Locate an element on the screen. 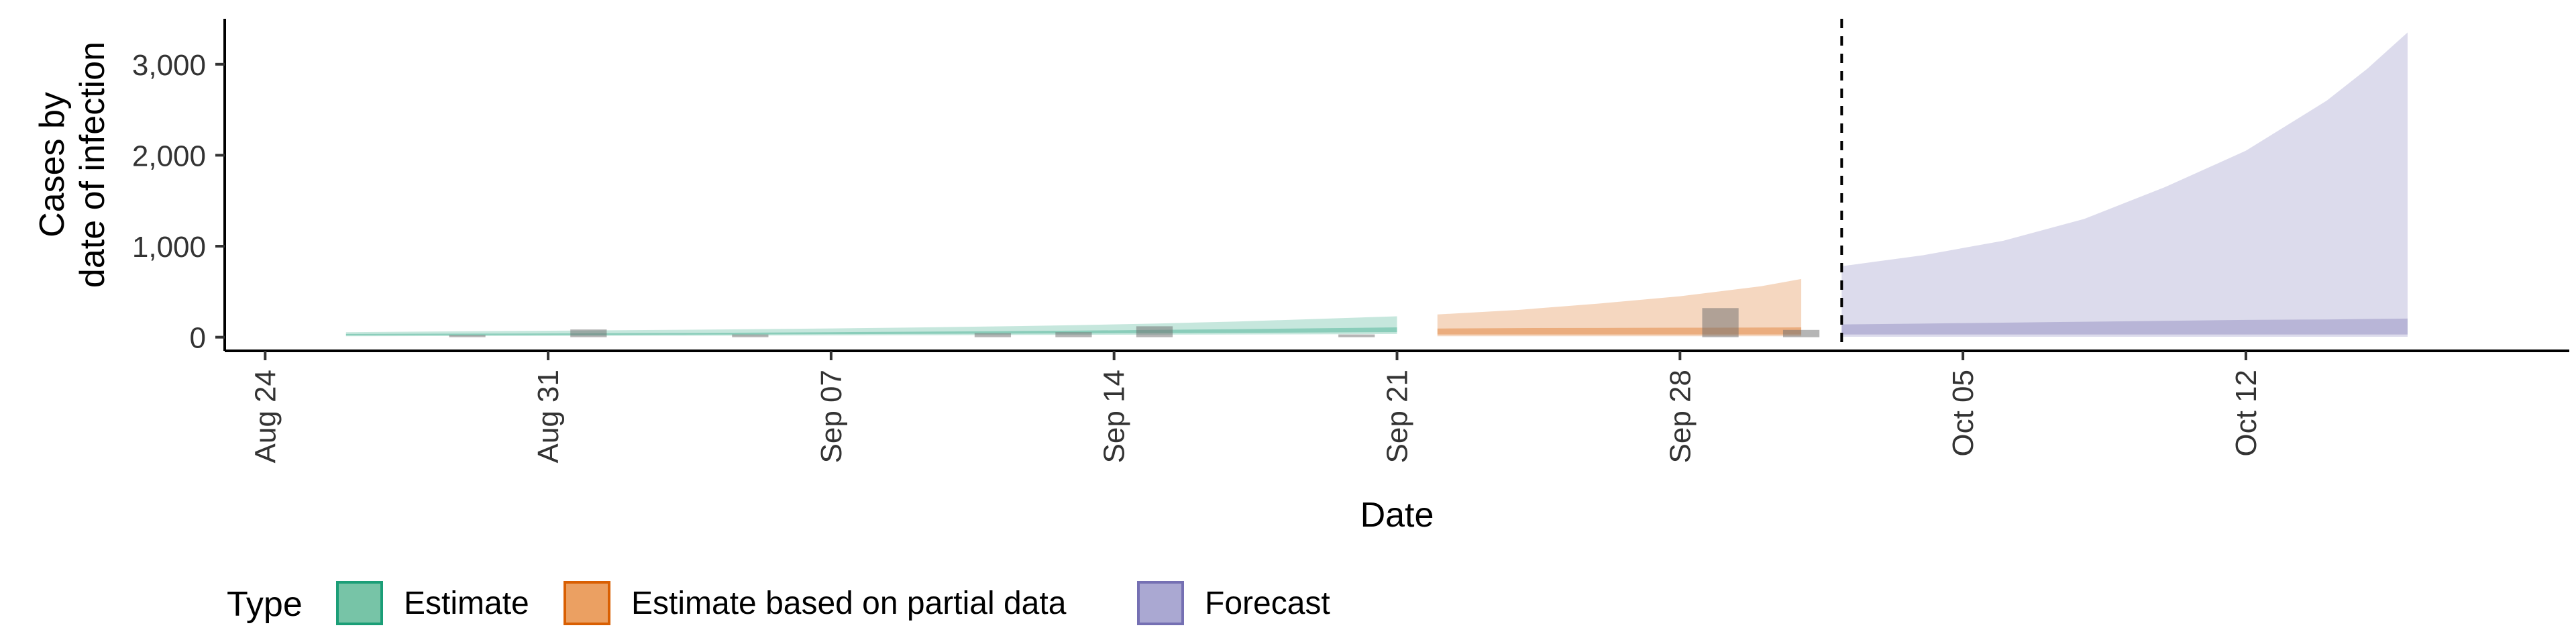  series-0-outer-band is located at coordinates (871, 326).